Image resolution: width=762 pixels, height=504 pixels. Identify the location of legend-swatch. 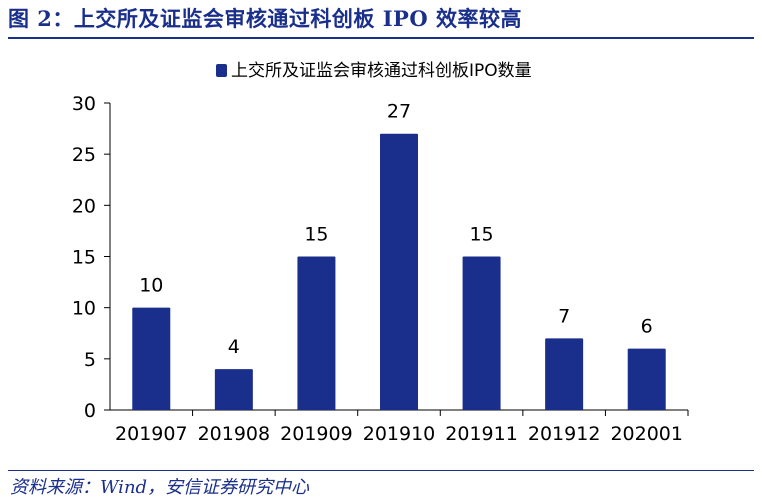
(221, 70).